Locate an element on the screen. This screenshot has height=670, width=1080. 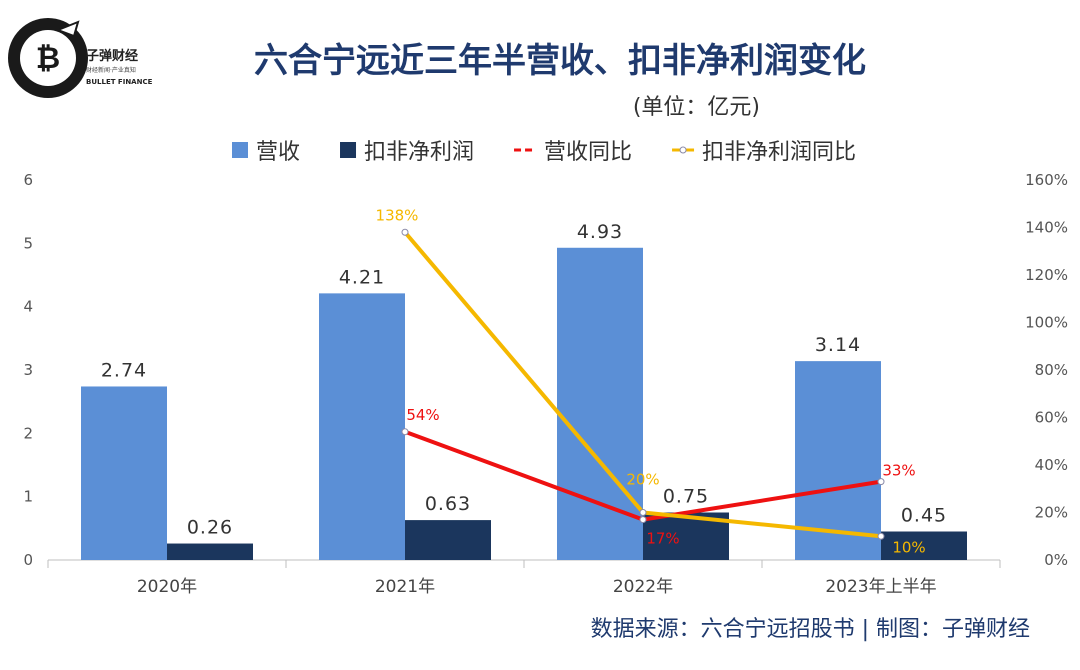
chart-unit: (单位：亿元) is located at coordinates (696, 107).